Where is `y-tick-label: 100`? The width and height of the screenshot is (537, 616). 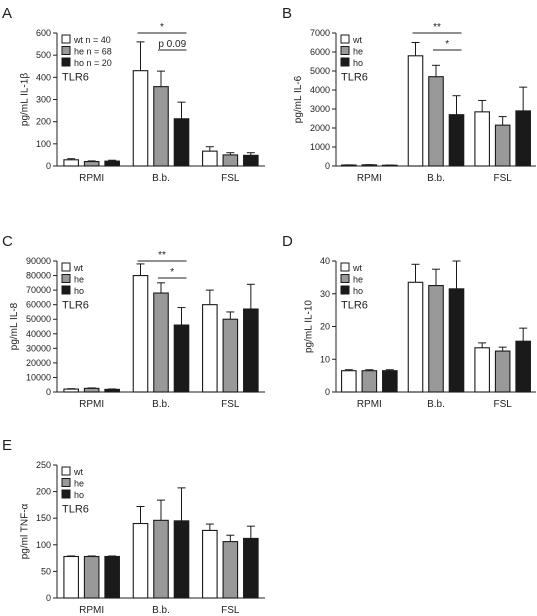 y-tick-label: 100 is located at coordinates (43, 545).